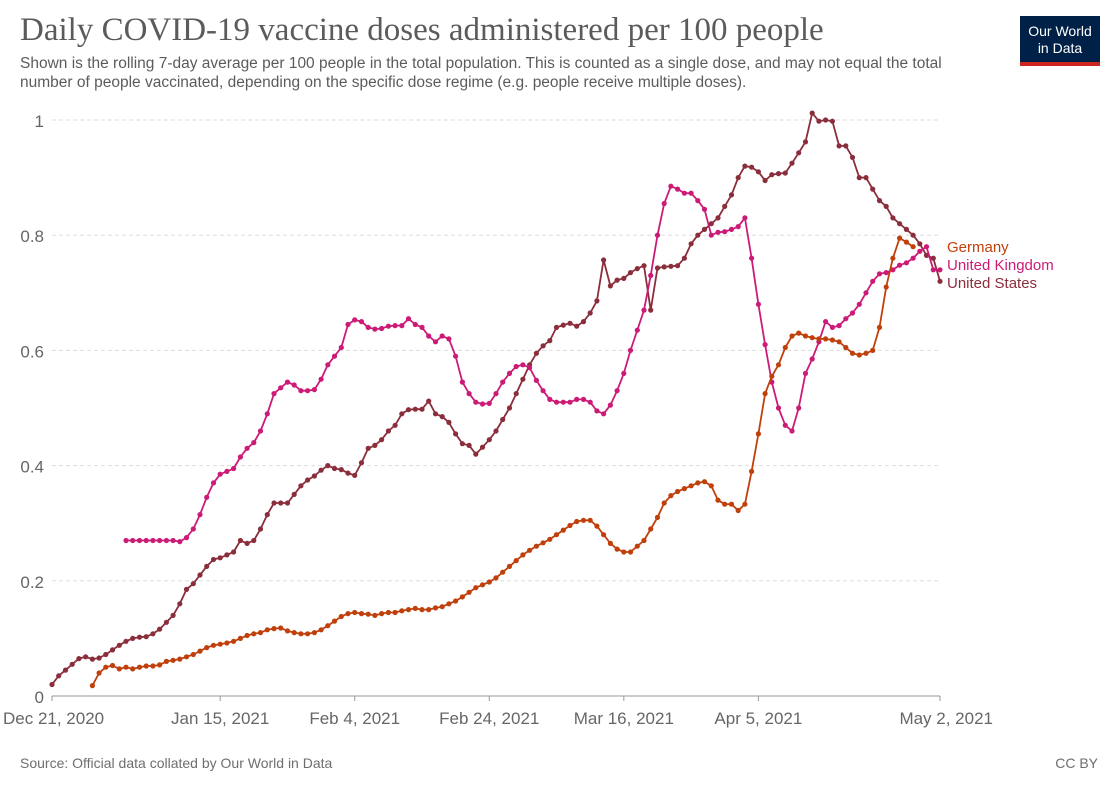 The image size is (1120, 791). Describe the element at coordinates (1060, 31) in the screenshot. I see `logo-line-1: Our World` at that location.